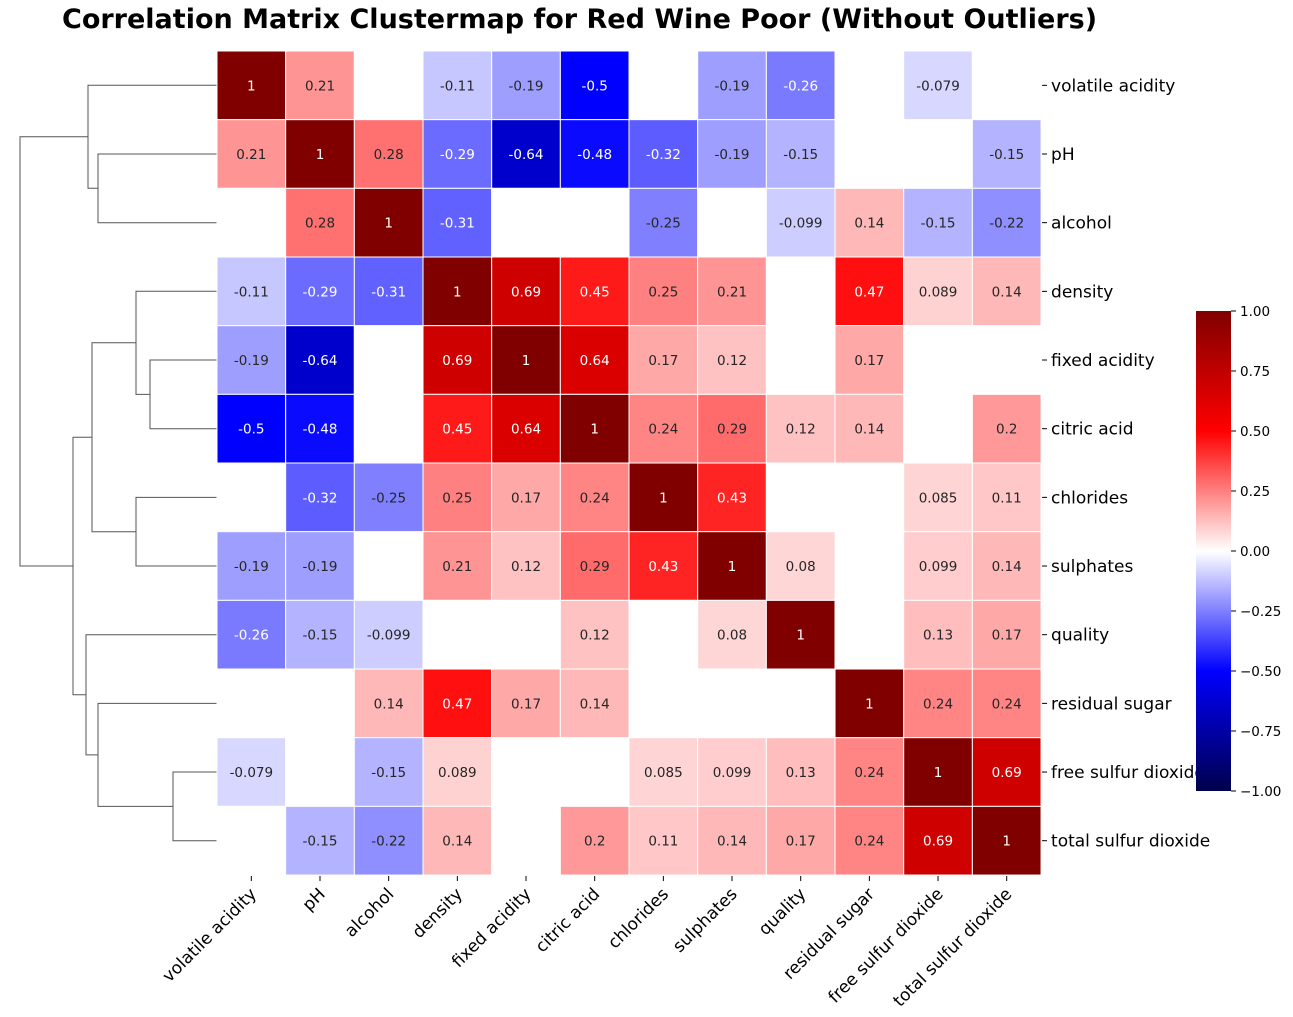  What do you see at coordinates (314, 899) in the screenshot?
I see `column-label: pH` at bounding box center [314, 899].